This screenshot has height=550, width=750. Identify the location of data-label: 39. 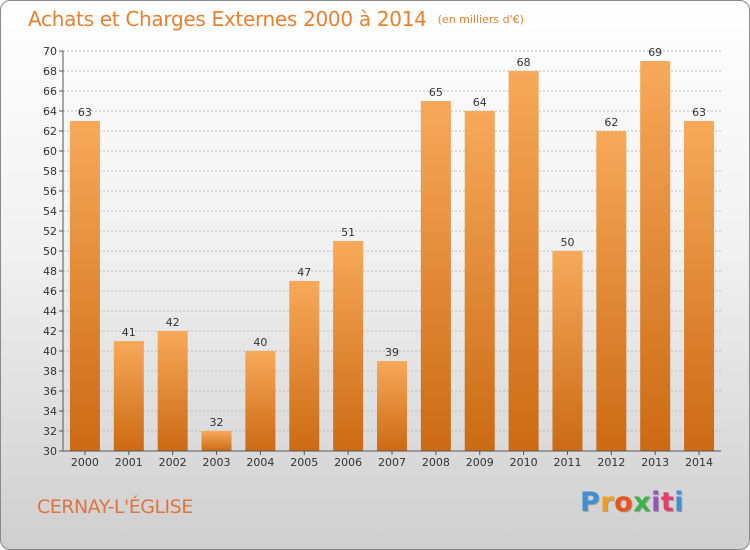
(392, 352).